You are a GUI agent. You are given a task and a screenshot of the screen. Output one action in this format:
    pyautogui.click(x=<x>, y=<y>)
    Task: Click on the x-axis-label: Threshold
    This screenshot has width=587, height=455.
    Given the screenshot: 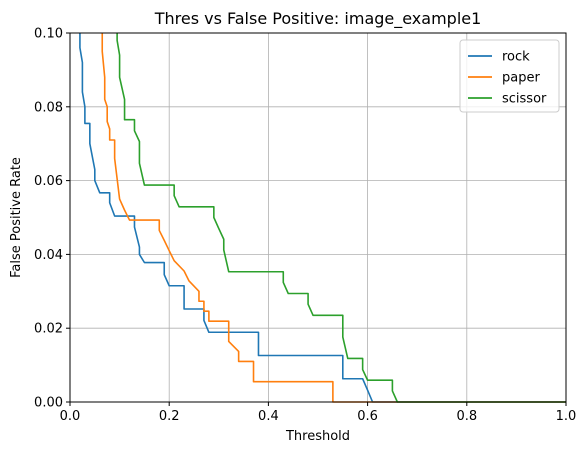 What is the action you would take?
    pyautogui.click(x=317, y=436)
    